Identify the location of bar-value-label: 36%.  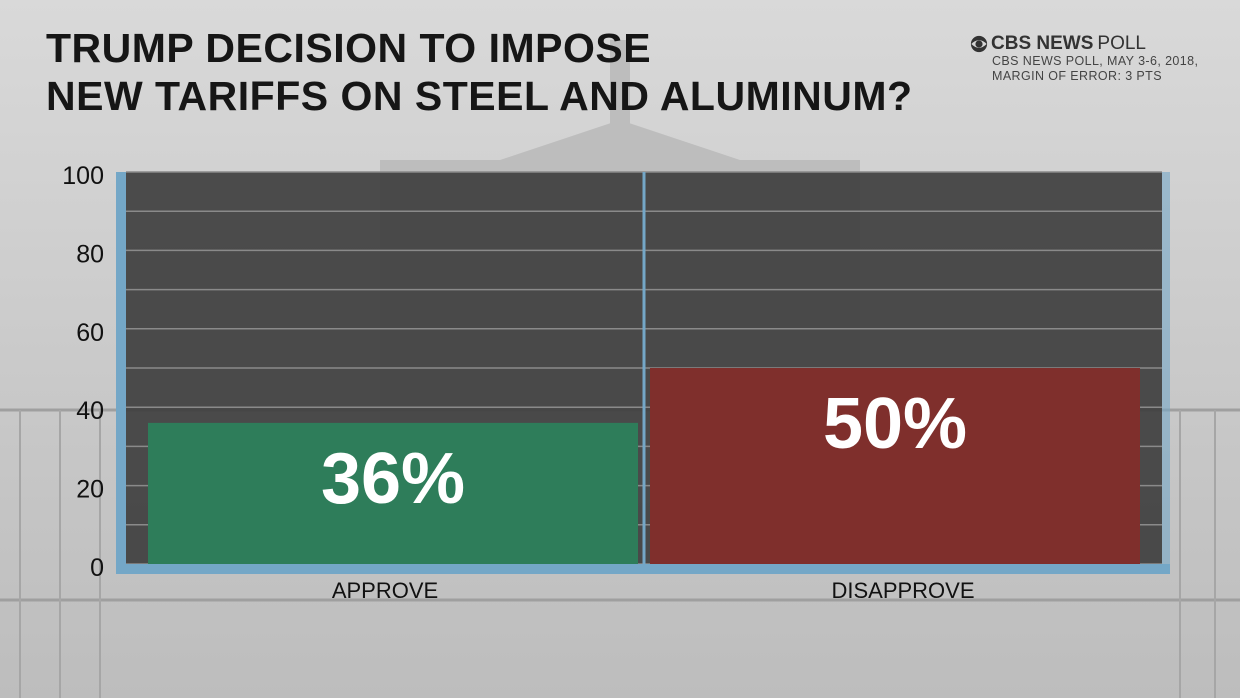
(393, 479).